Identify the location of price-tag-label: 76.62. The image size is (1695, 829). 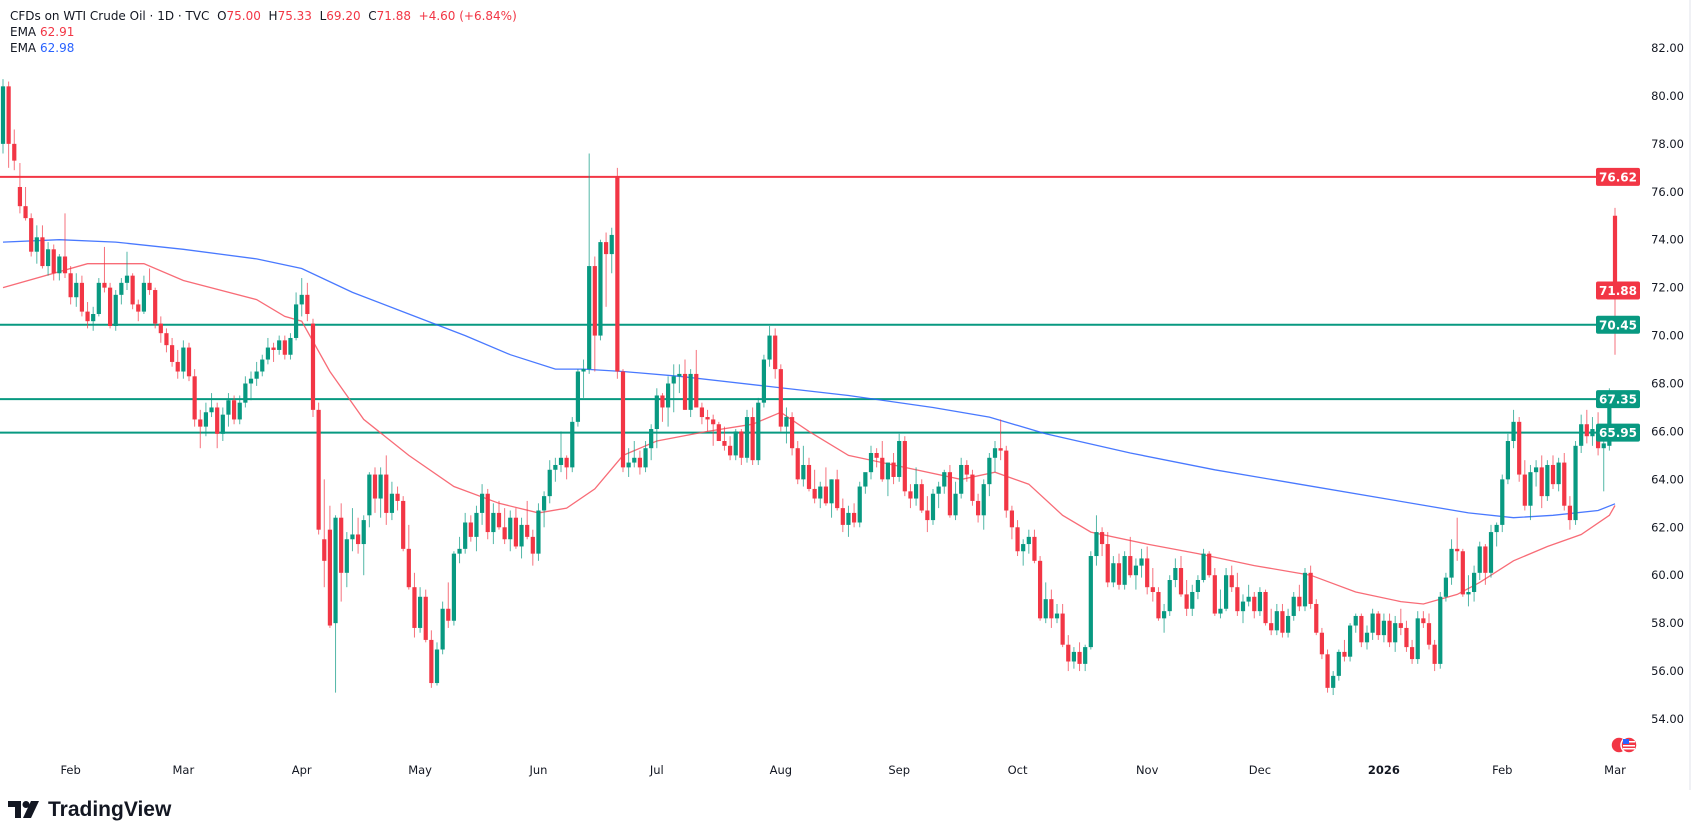
(1618, 177).